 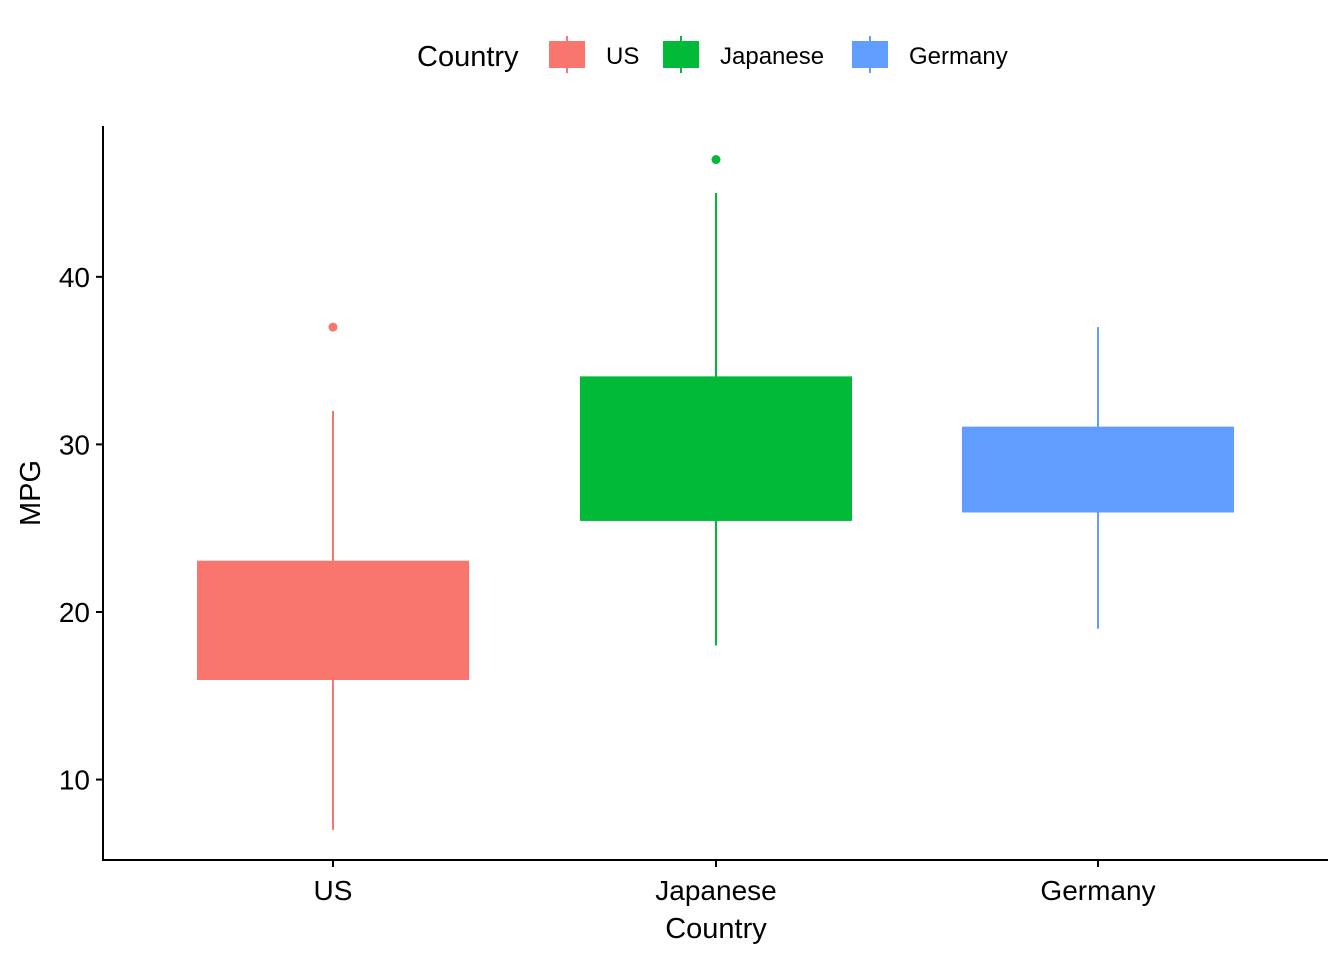 What do you see at coordinates (958, 56) in the screenshot?
I see `legend-label: Germany` at bounding box center [958, 56].